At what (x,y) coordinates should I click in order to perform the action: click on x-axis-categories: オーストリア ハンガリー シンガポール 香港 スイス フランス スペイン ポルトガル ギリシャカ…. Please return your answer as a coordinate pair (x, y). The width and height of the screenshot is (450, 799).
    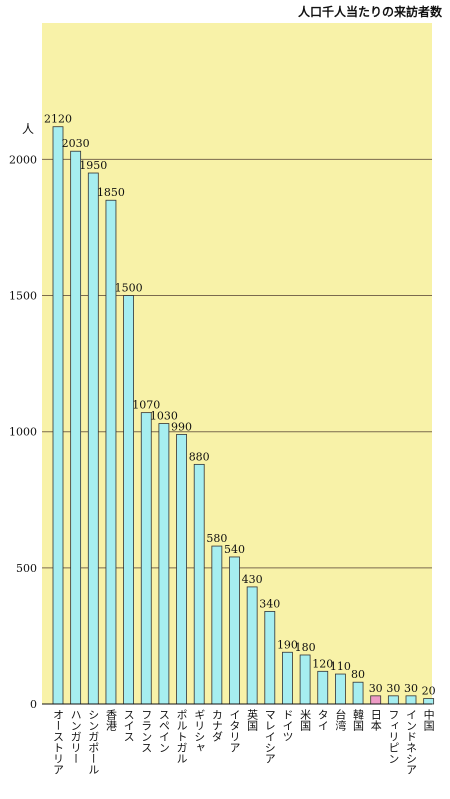
    Looking at the image, I should click on (244, 741).